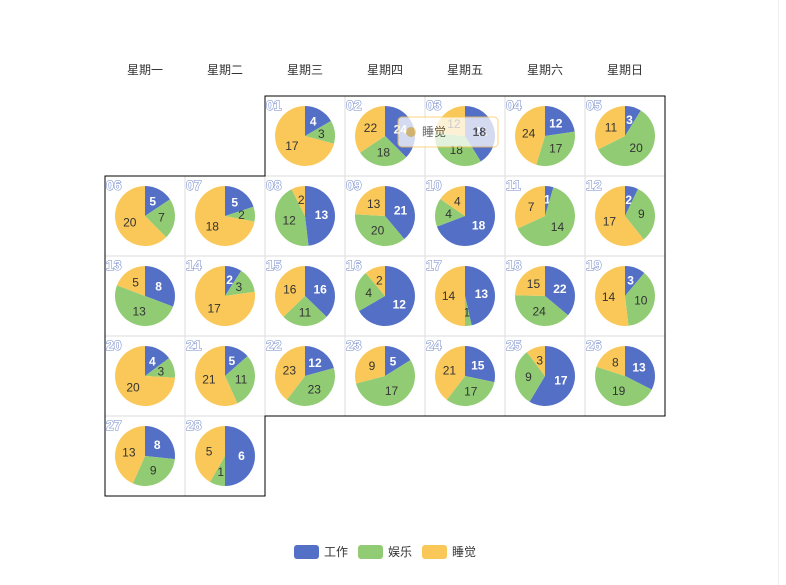 The image size is (786, 585). I want to click on day-pie: 29 17, so click(625, 216).